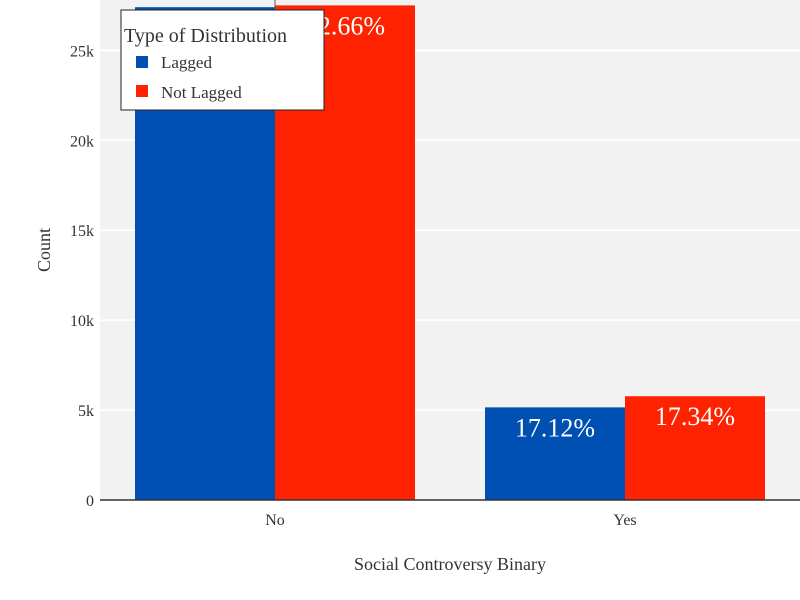  What do you see at coordinates (82, 141) in the screenshot?
I see `y-tick-label: 20k` at bounding box center [82, 141].